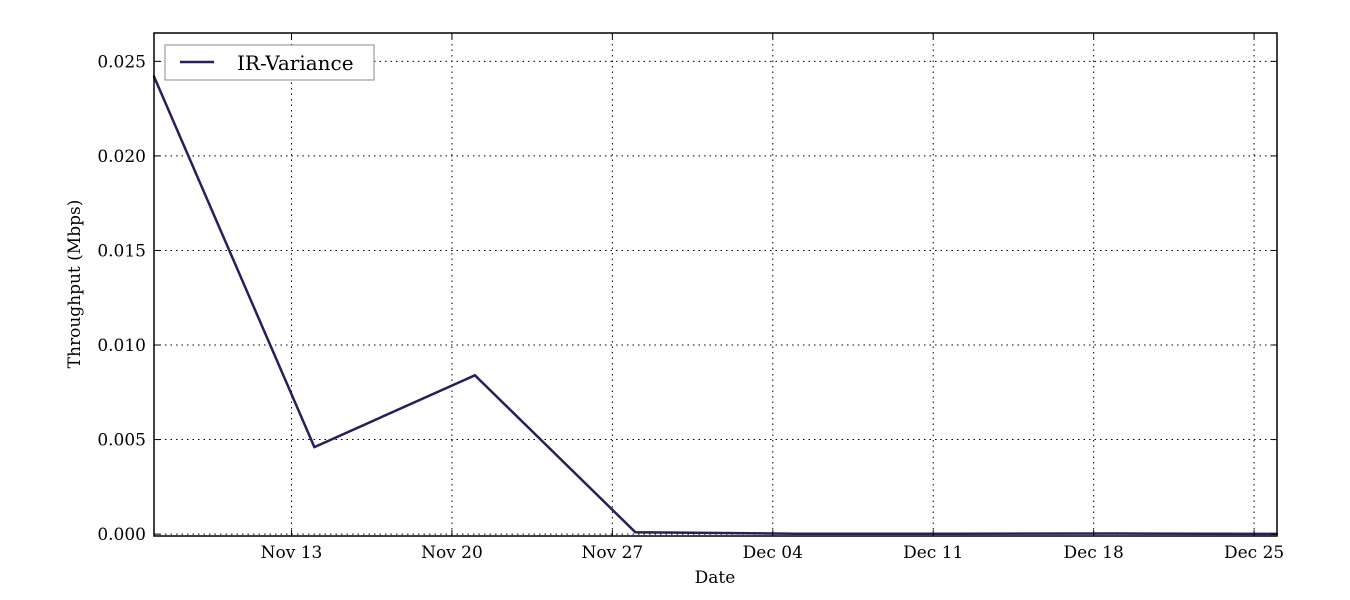  Describe the element at coordinates (121, 535) in the screenshot. I see `y-tick-label: 0.000` at that location.